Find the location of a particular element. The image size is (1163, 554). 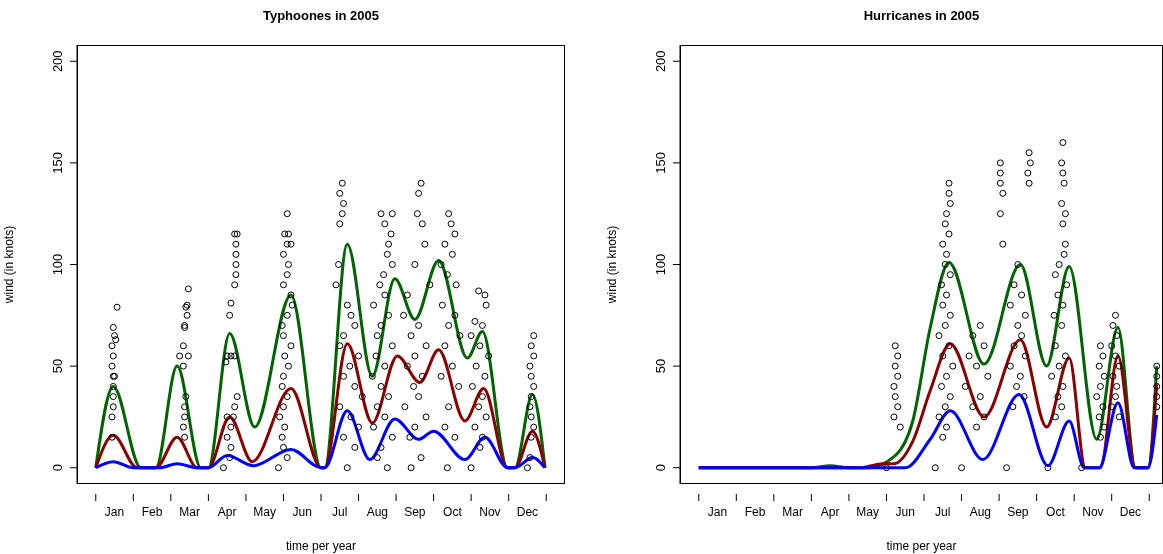

chart-title: Hurricanes in 2005 is located at coordinates (921, 15).